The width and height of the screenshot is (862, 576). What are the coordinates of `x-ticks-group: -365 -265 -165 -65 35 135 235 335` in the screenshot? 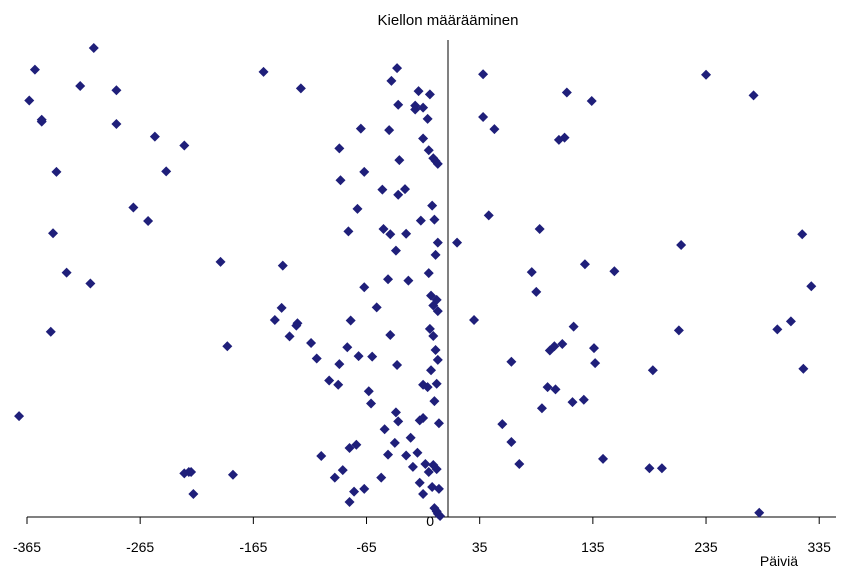 It's located at (422, 536).